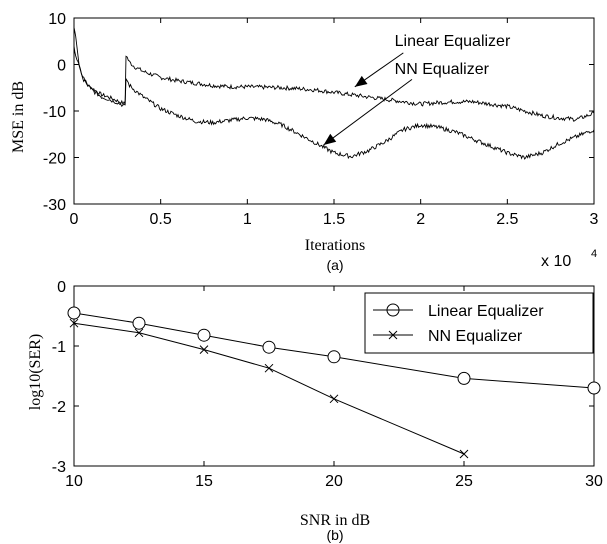  Describe the element at coordinates (334, 535) in the screenshot. I see `plot-b-caption: (b)` at that location.